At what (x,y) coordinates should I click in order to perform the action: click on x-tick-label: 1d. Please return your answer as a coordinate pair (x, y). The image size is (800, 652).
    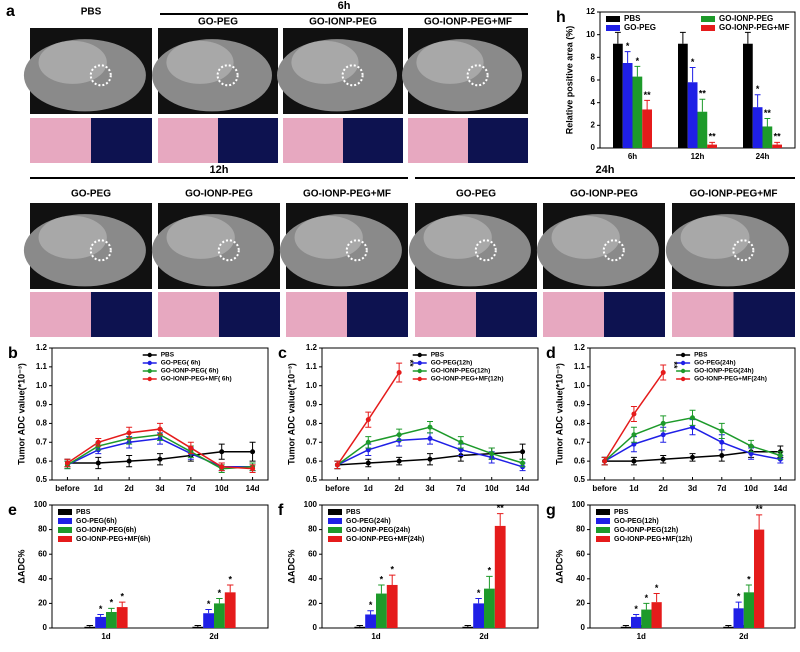
    Looking at the image, I should click on (98, 488).